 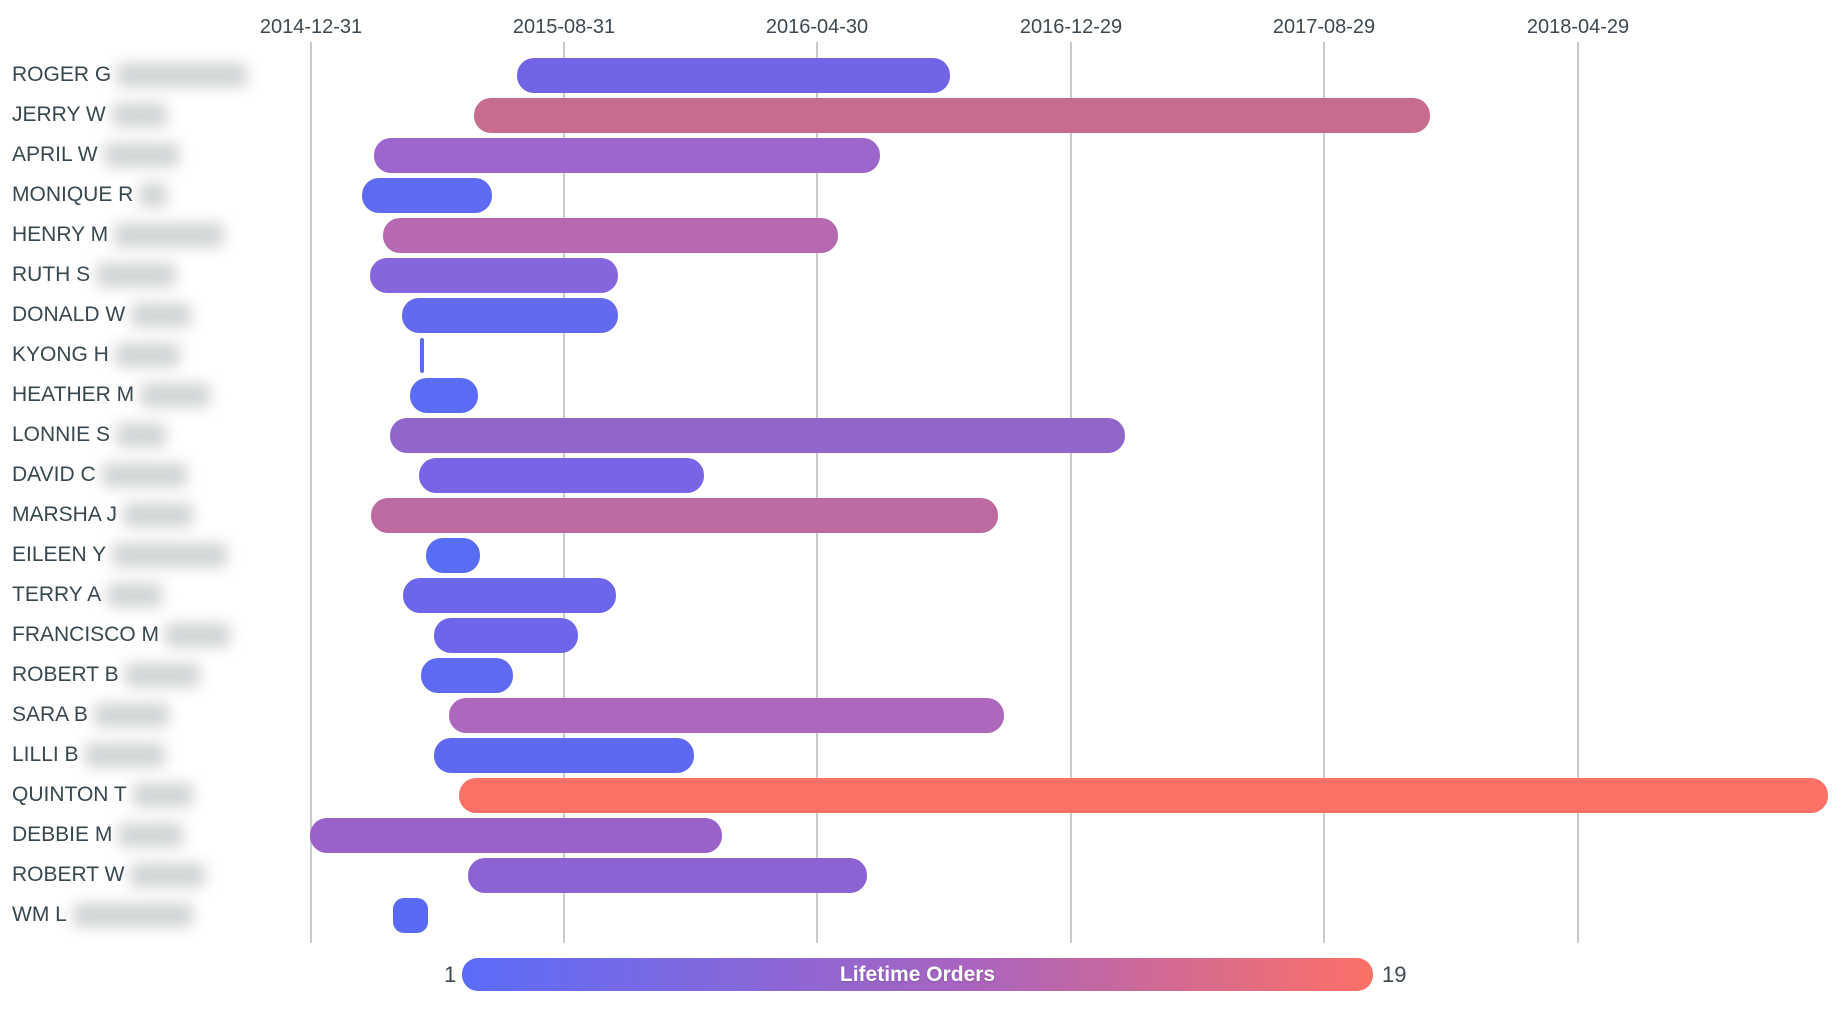 I want to click on row-label: APRIL W, so click(x=95, y=155).